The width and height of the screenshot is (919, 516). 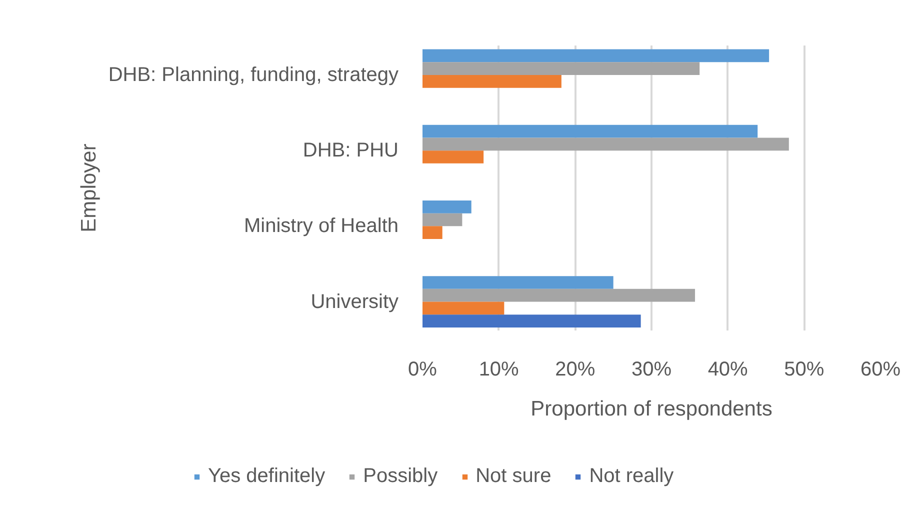 What do you see at coordinates (651, 369) in the screenshot?
I see `x-tick-label: 30%` at bounding box center [651, 369].